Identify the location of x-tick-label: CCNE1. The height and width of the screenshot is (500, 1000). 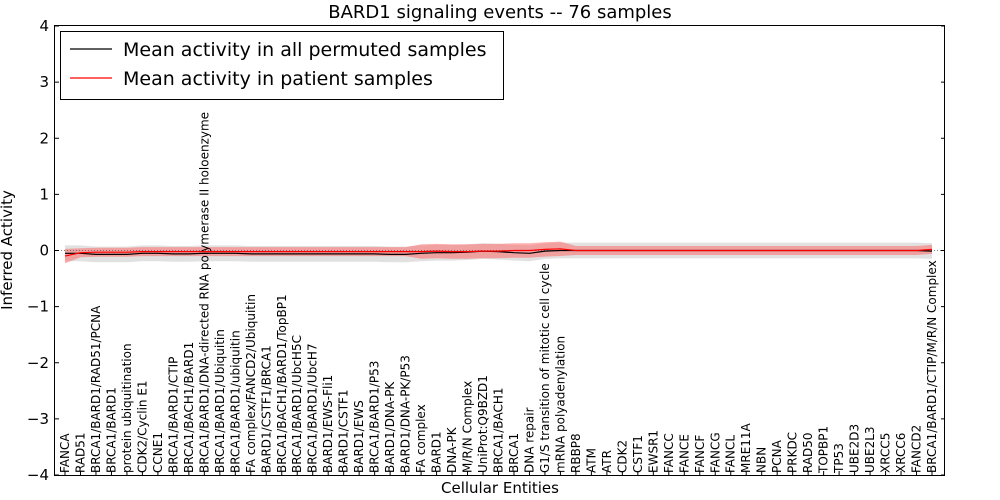
(158, 452).